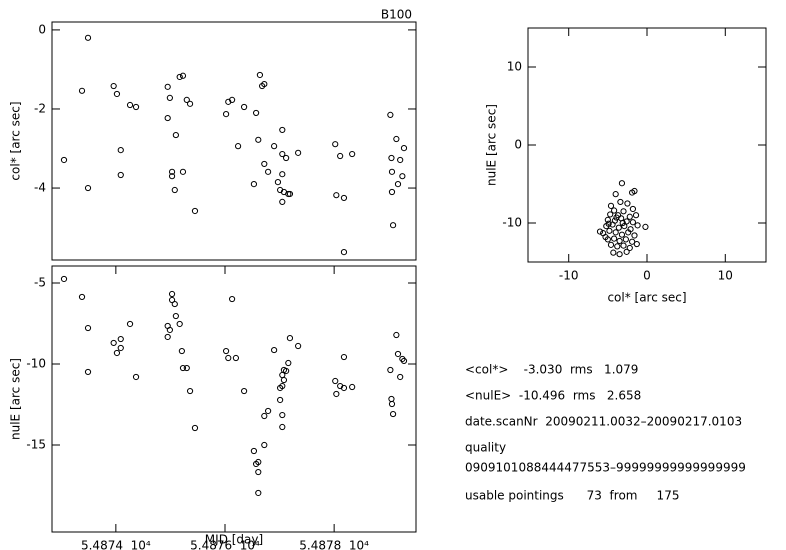 This screenshot has height=550, width=786. What do you see at coordinates (225, 544) in the screenshot?
I see `x-tick-label: 5.4876 10⁴` at bounding box center [225, 544].